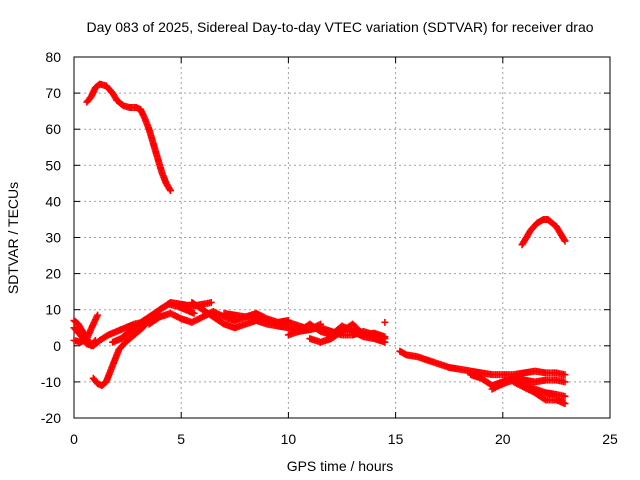  What do you see at coordinates (51, 382) in the screenshot?
I see `y-tick-label: -10` at bounding box center [51, 382].